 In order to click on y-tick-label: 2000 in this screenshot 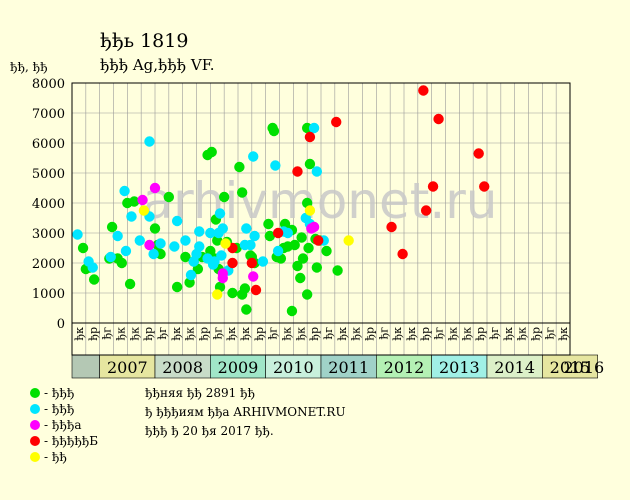, I will do `click(48, 264)`.